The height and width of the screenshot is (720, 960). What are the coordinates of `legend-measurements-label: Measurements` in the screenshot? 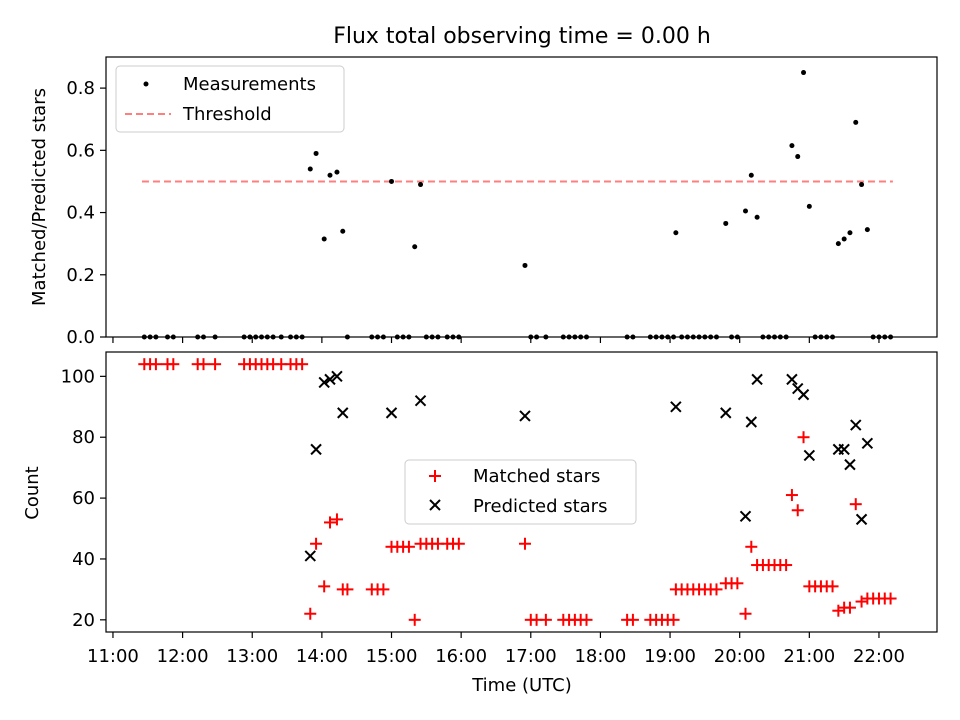 It's located at (249, 84).